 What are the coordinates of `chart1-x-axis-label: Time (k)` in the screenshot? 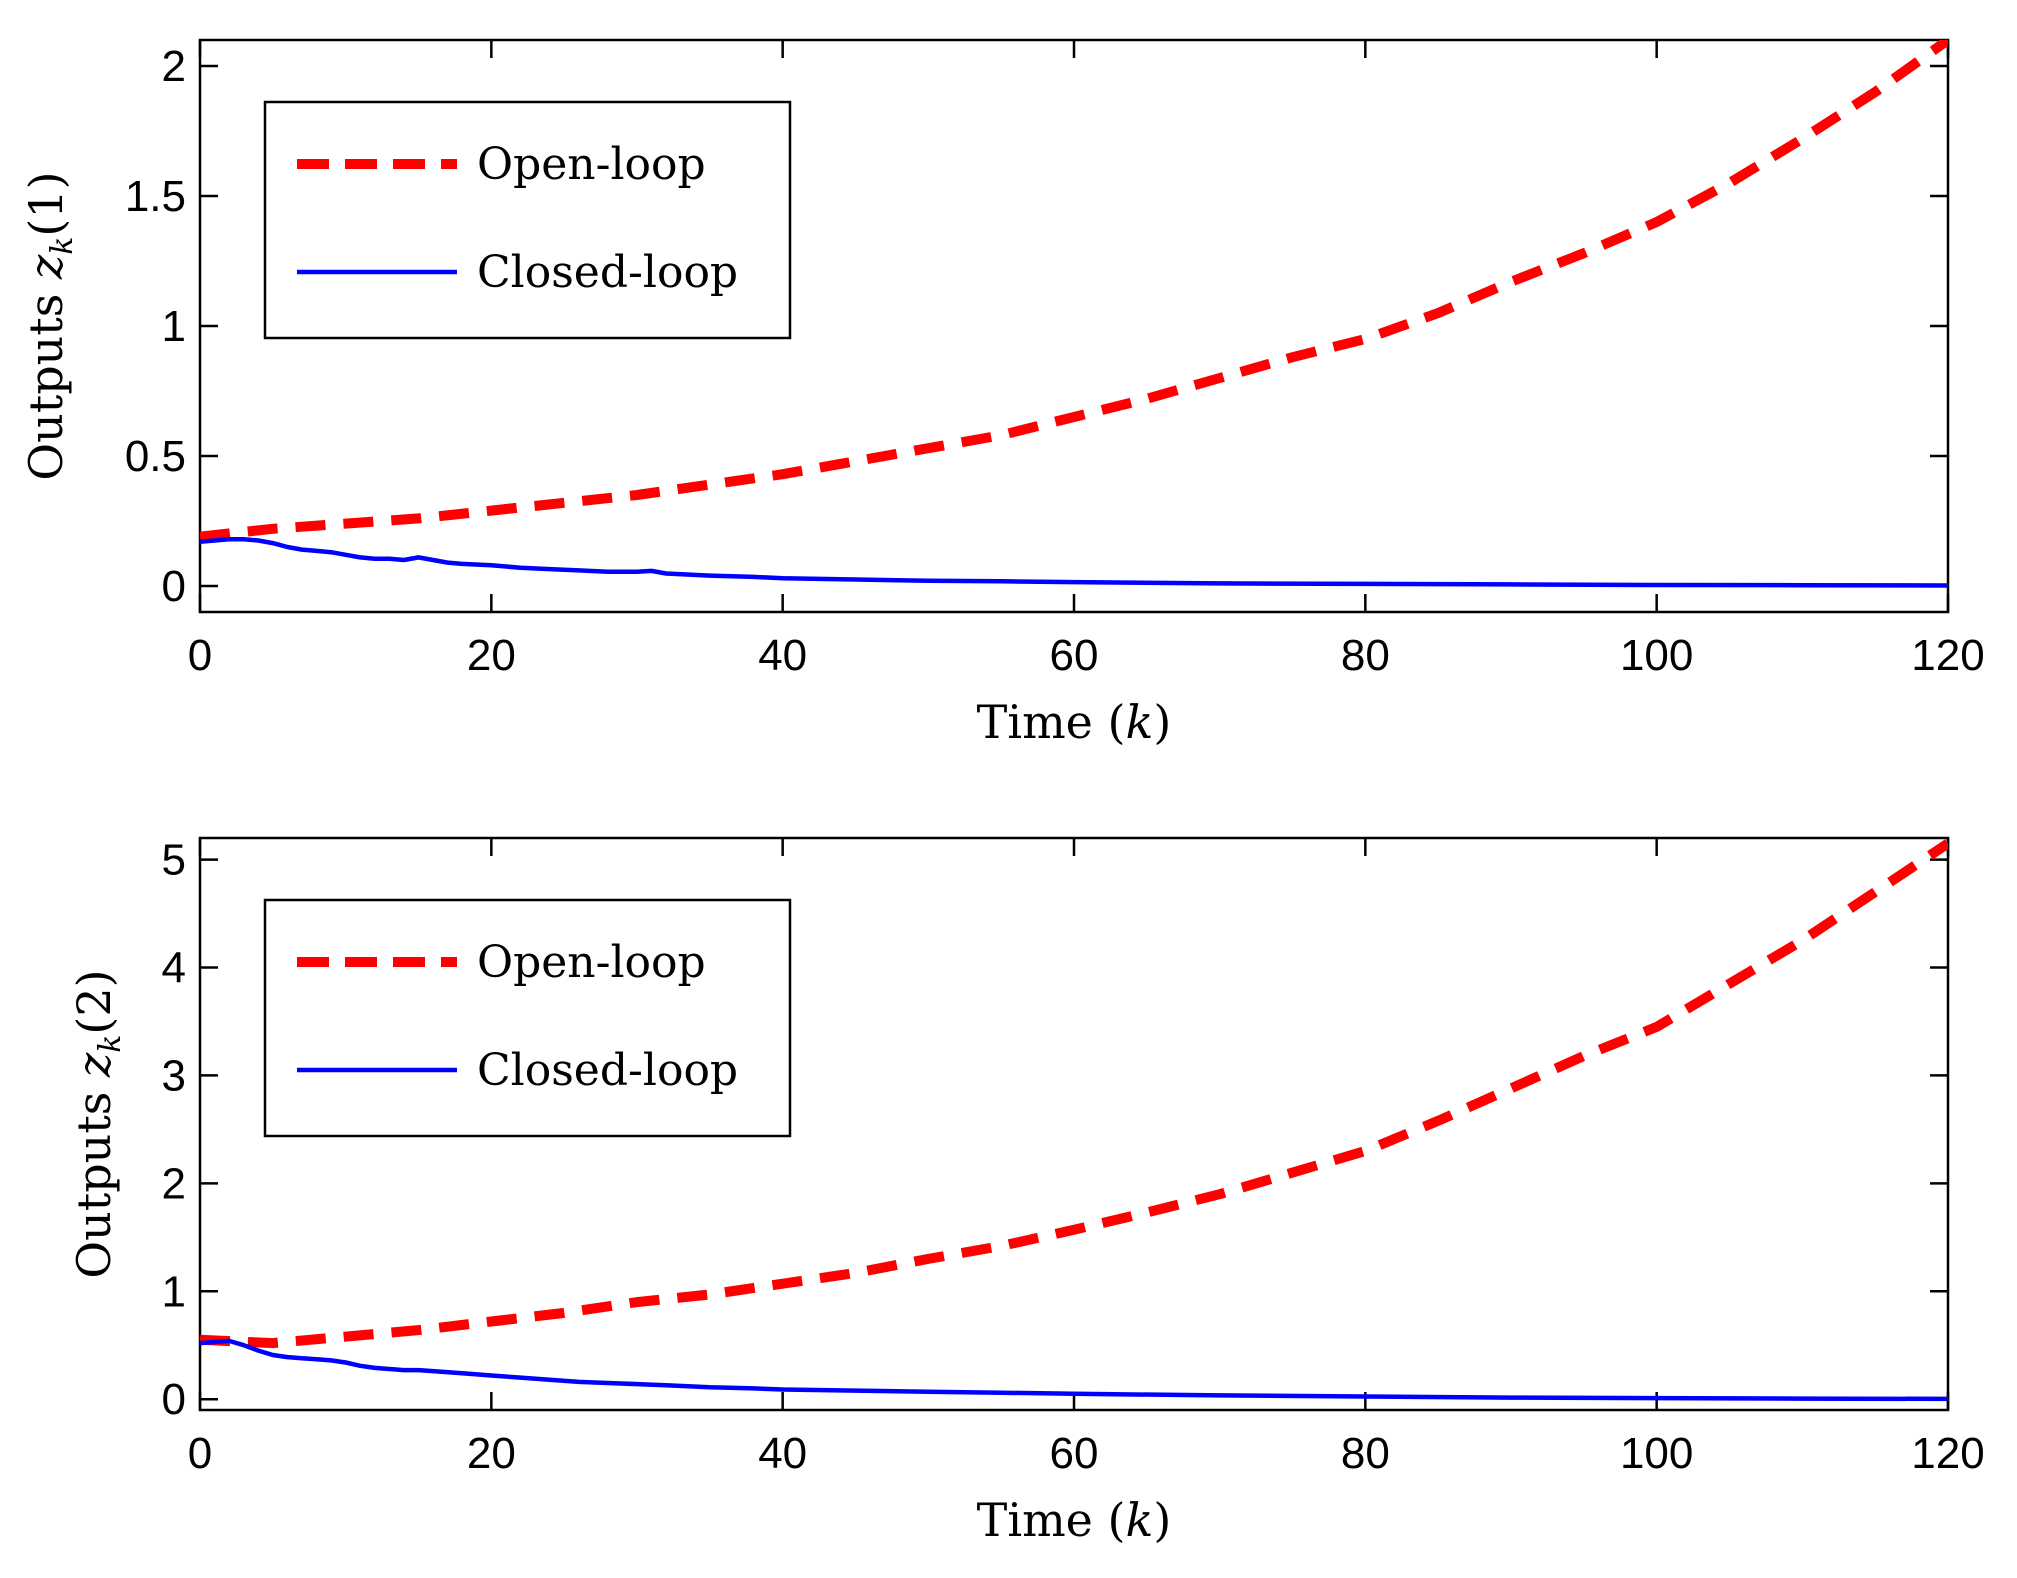 It's located at (1074, 722).